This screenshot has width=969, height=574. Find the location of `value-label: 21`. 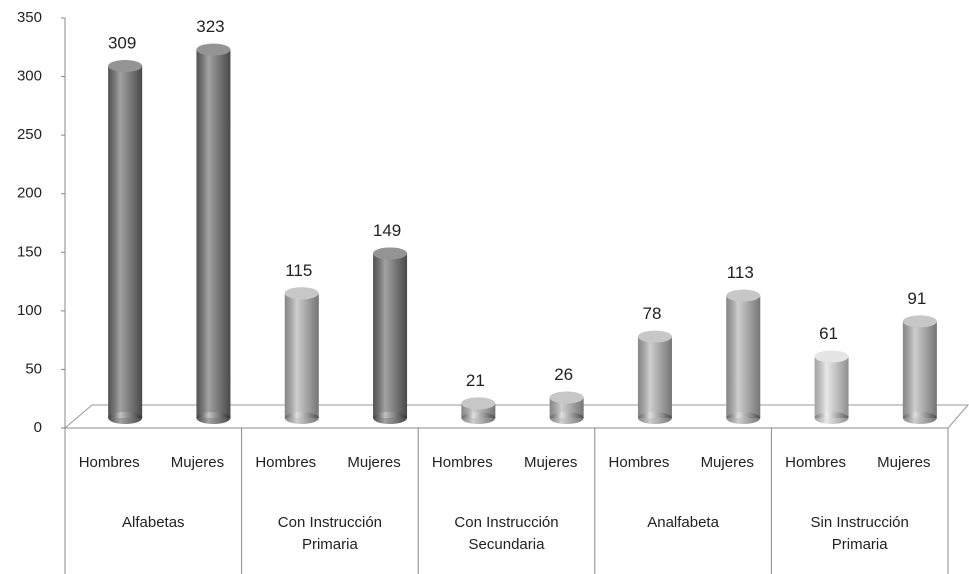

value-label: 21 is located at coordinates (475, 380).